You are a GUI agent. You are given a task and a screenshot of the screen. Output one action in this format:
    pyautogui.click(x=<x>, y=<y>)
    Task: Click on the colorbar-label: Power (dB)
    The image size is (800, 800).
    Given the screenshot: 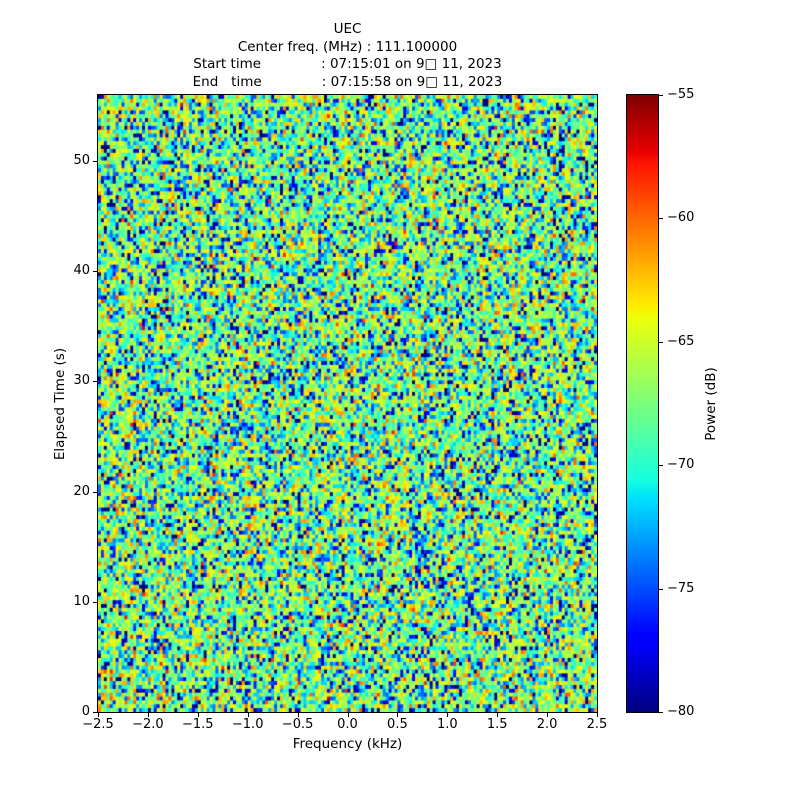 What is the action you would take?
    pyautogui.click(x=711, y=404)
    